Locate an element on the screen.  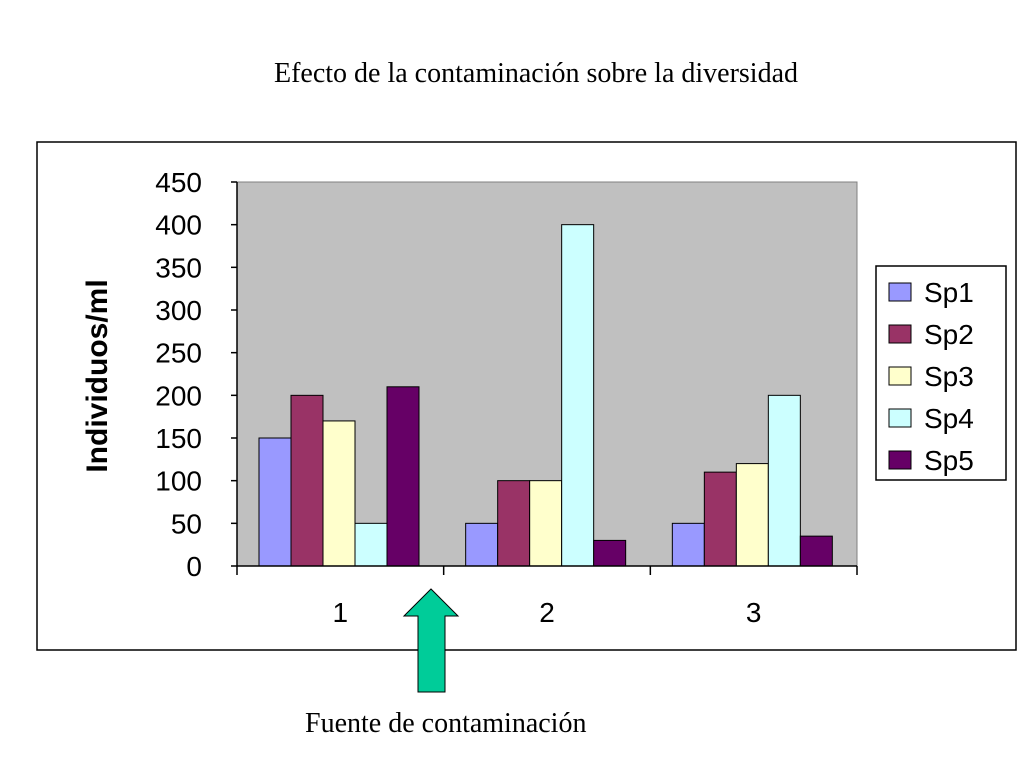
legend-label-sp2: Sp2 is located at coordinates (949, 334).